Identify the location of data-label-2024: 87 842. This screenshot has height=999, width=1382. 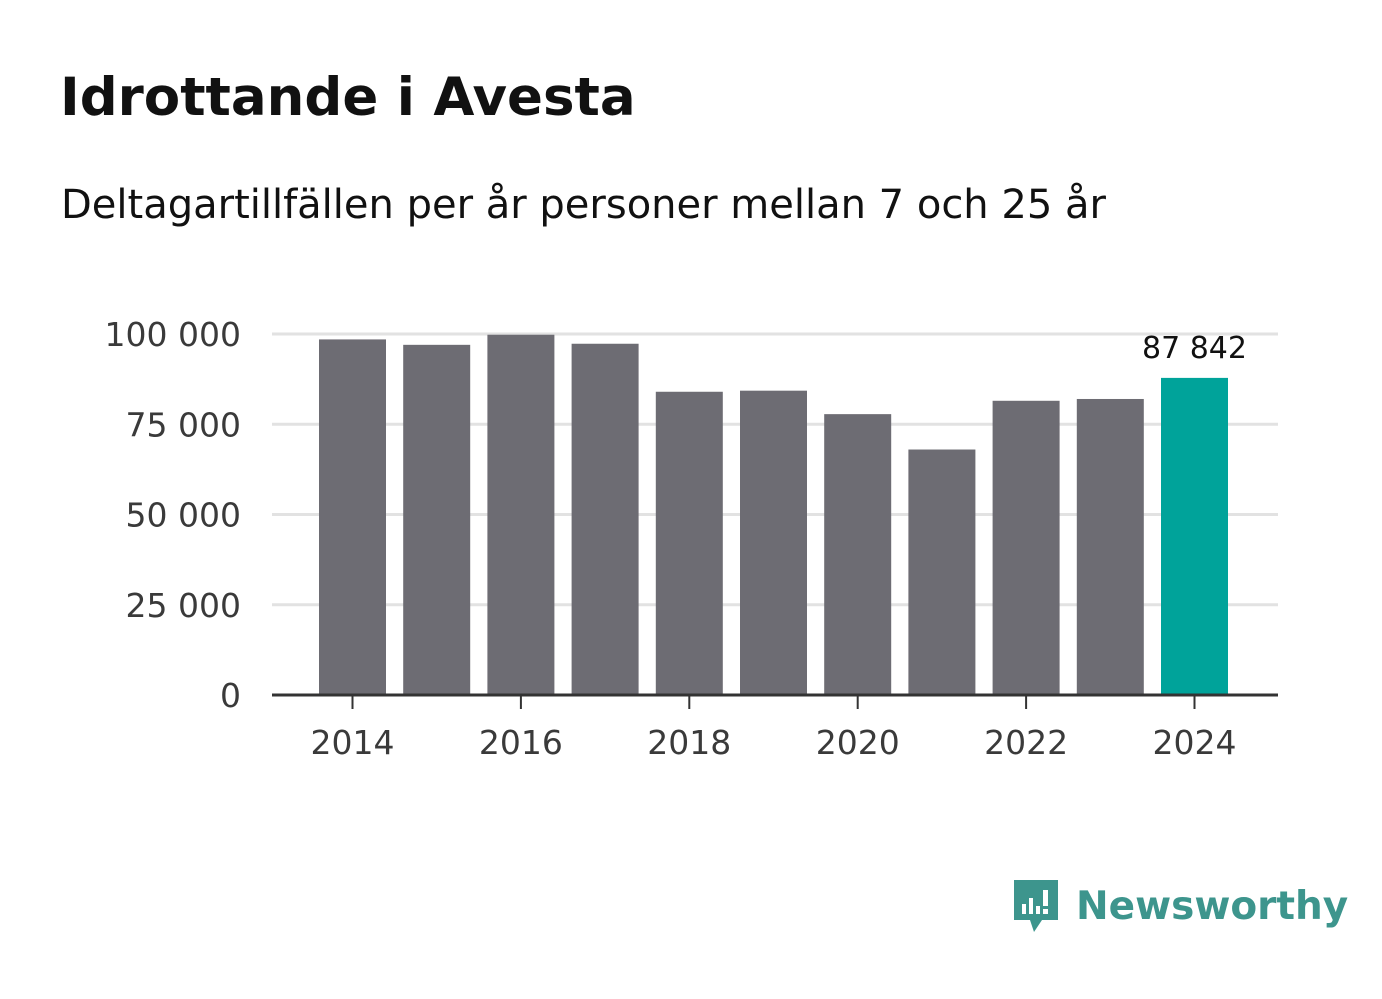
(1194, 348).